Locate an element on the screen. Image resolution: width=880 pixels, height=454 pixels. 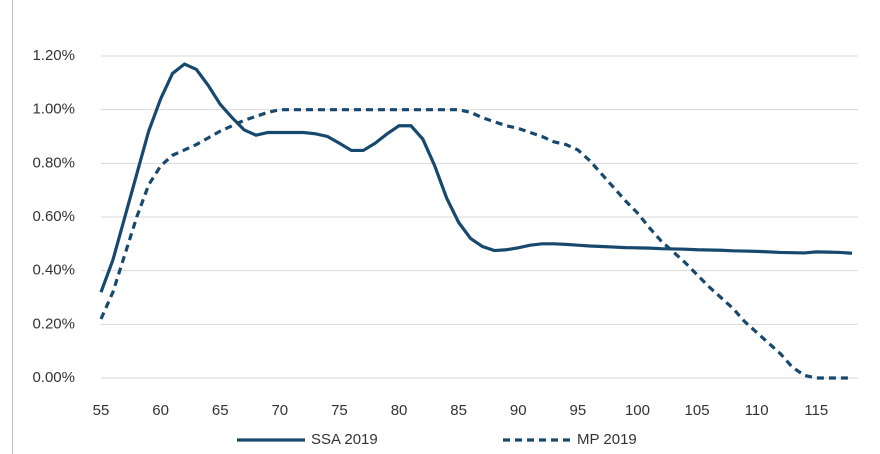
x-tick-label: 65 is located at coordinates (220, 410).